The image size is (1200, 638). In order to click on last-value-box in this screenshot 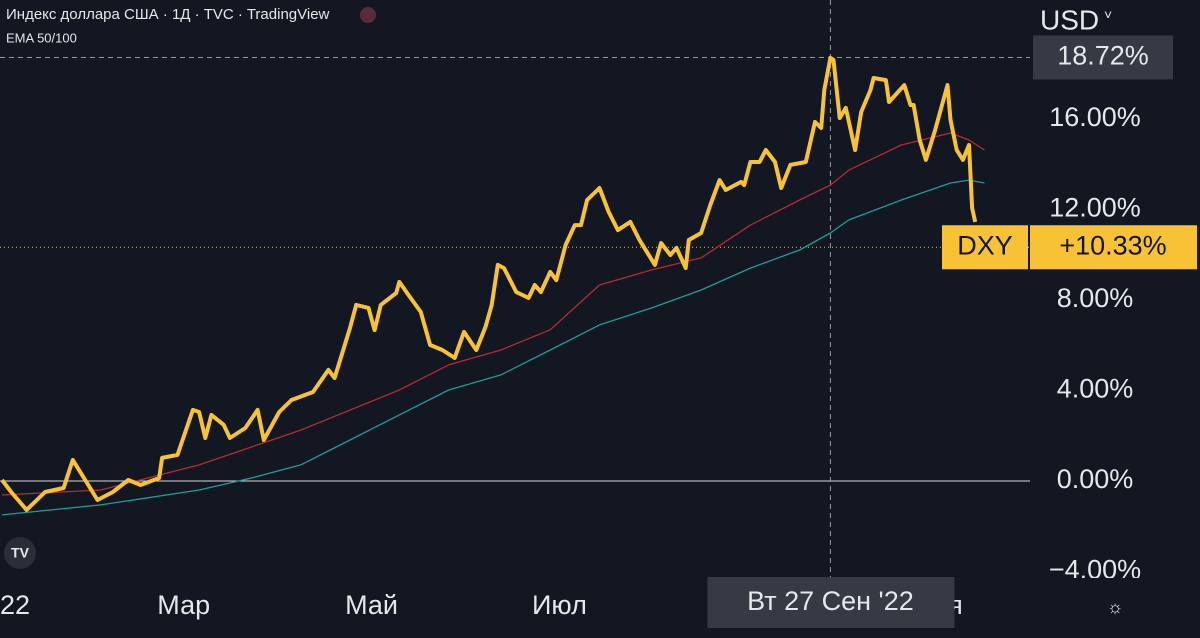, I will do `click(1113, 247)`.